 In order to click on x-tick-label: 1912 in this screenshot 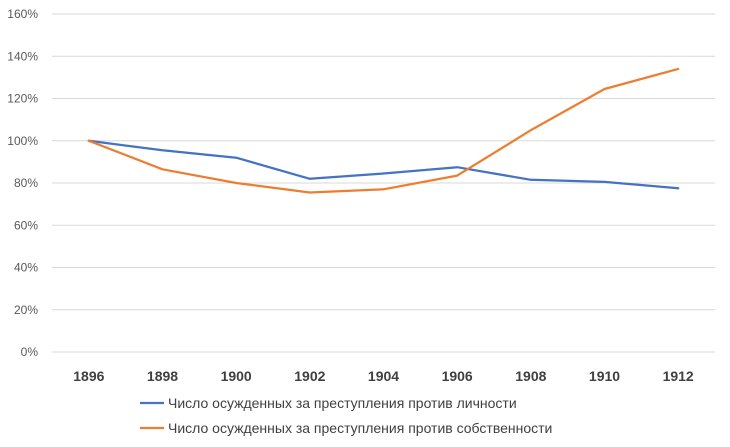, I will do `click(678, 376)`.